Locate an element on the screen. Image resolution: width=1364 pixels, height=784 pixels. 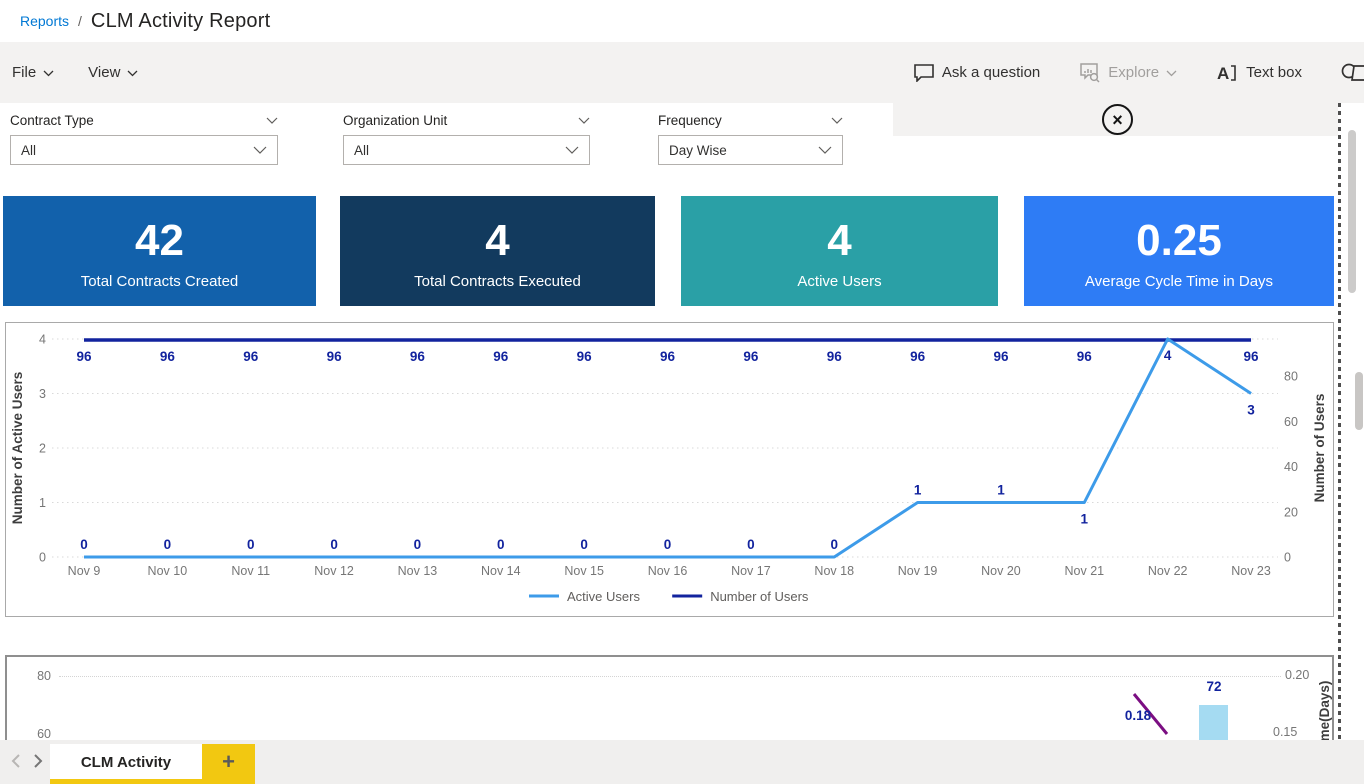
text-box-button: A Text box is located at coordinates (1258, 73).